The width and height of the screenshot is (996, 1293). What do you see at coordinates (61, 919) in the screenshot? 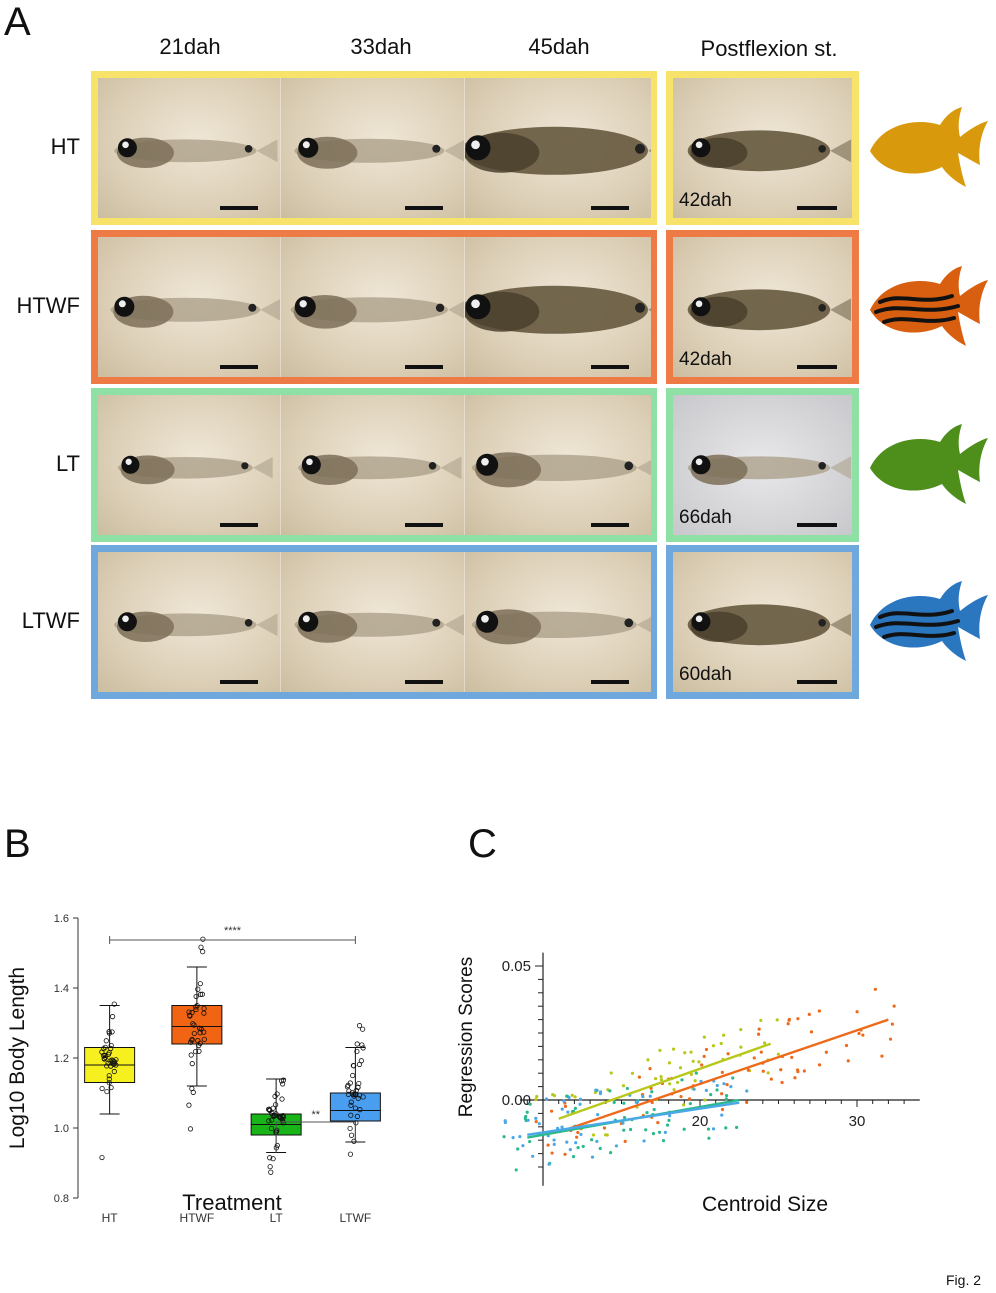
I see `y-tick-label: 1.6` at bounding box center [61, 919].